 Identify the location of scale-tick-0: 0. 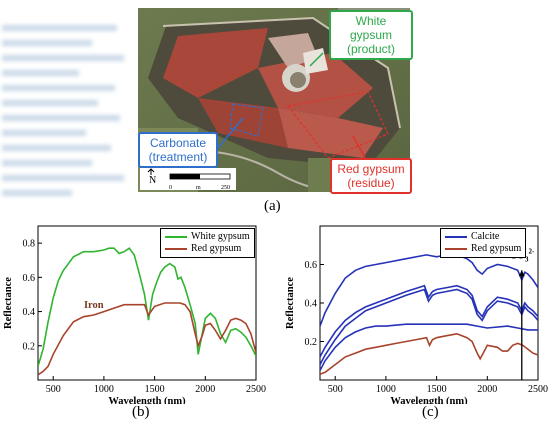
(170, 188).